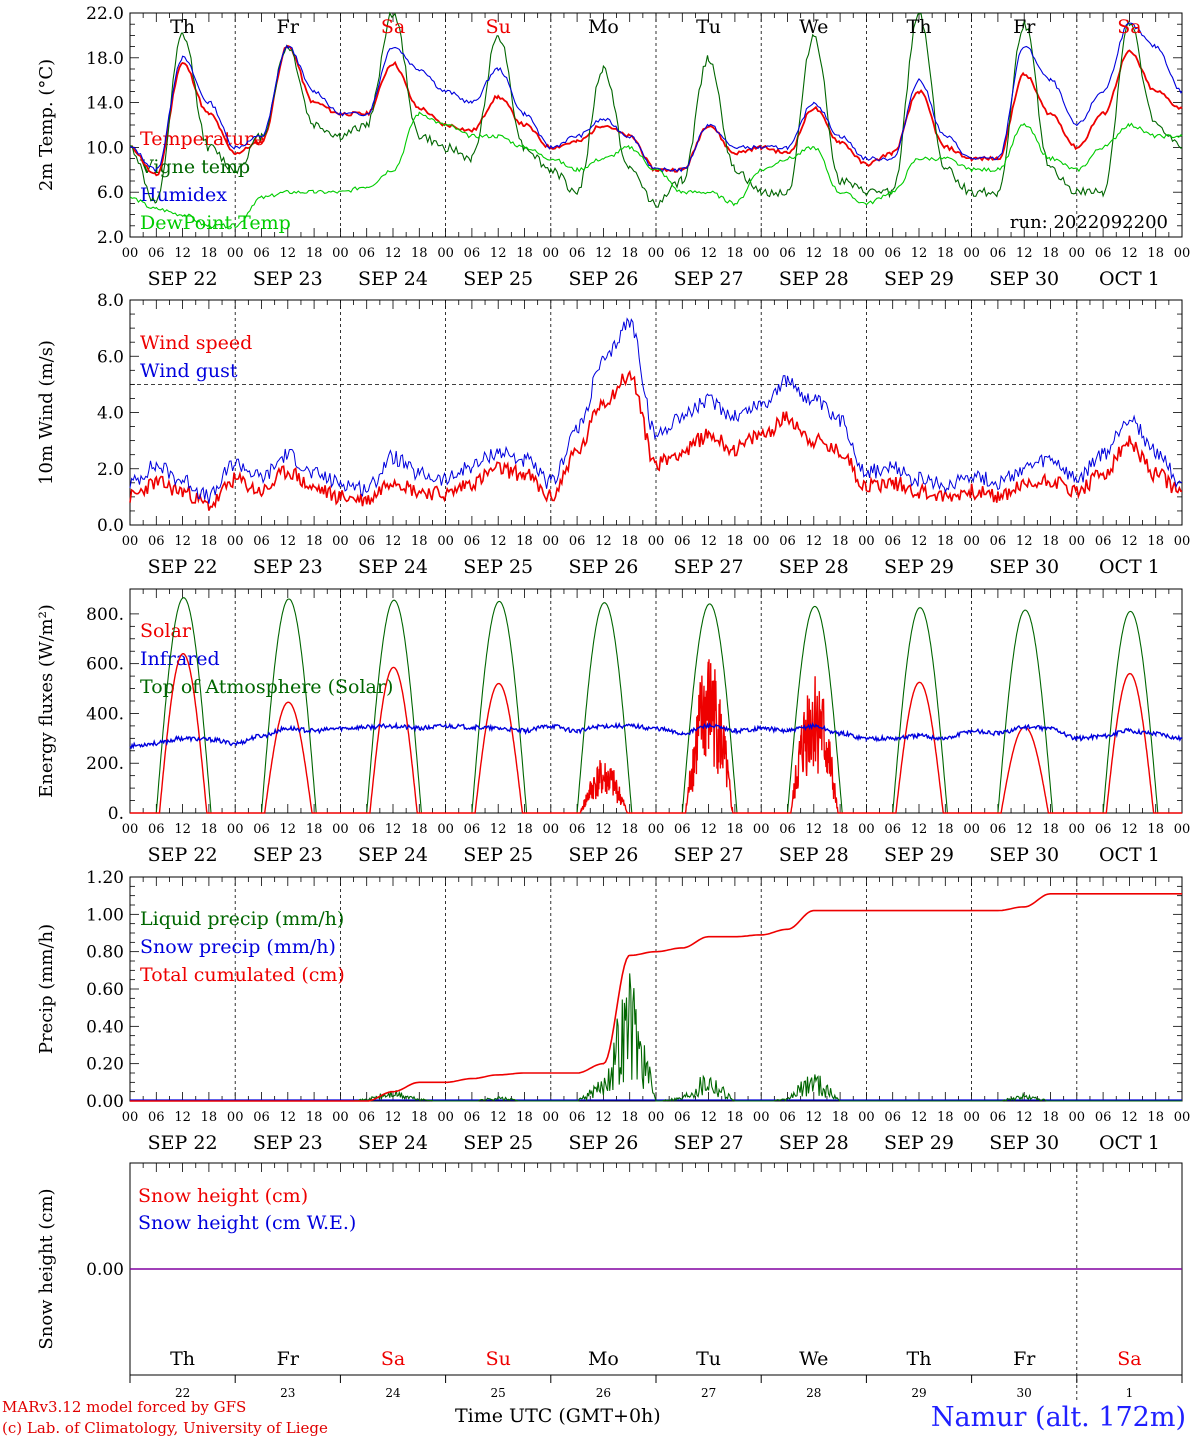 The image size is (1194, 1444). I want to click on legend-entry: Solar, so click(166, 631).